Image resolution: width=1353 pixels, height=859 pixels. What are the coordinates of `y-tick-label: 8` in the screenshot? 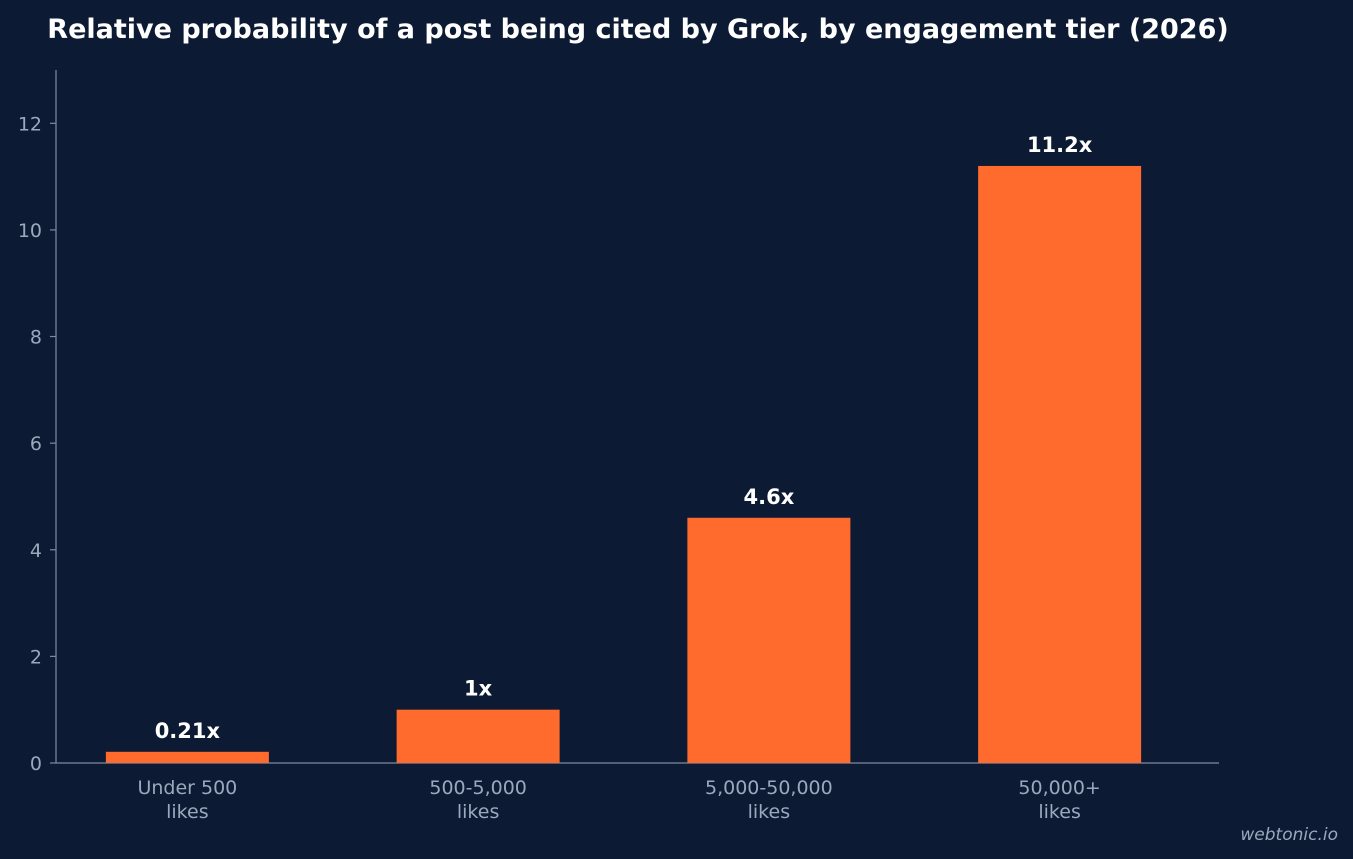 It's located at (36, 338).